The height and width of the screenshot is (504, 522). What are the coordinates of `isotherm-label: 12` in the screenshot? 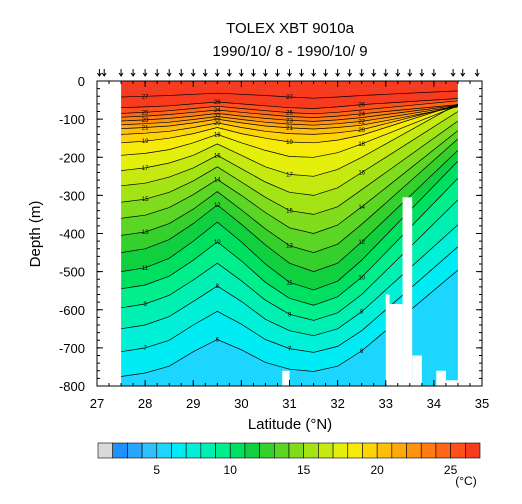 It's located at (217, 206).